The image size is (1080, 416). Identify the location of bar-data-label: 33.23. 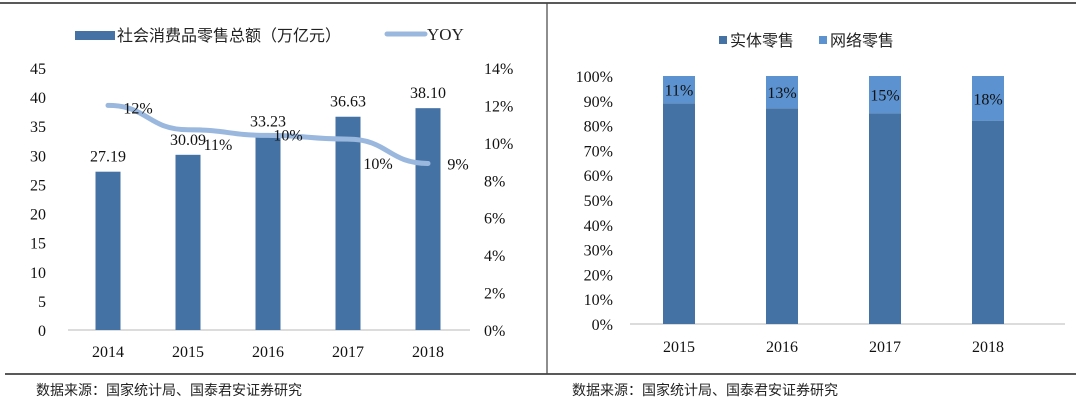
(268, 122).